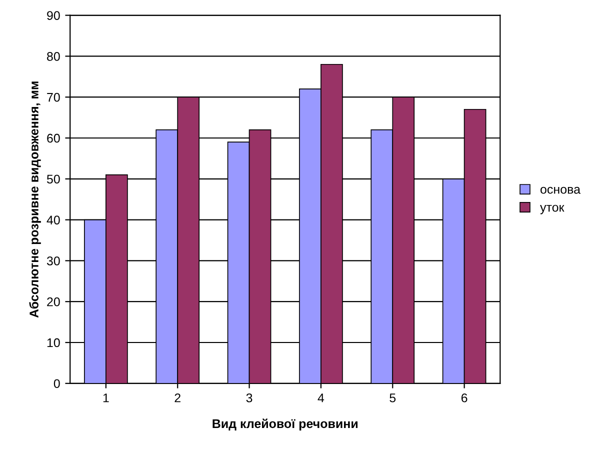  I want to click on y-tick-label: 60, so click(53, 138).